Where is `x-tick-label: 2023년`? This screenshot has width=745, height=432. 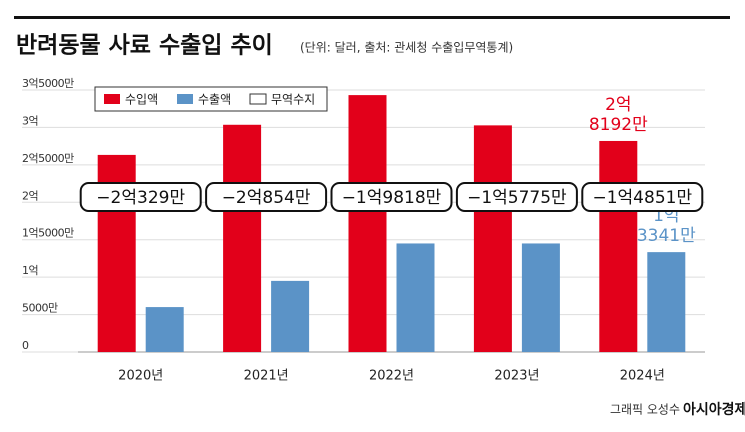 x-tick-label: 2023년 is located at coordinates (516, 376).